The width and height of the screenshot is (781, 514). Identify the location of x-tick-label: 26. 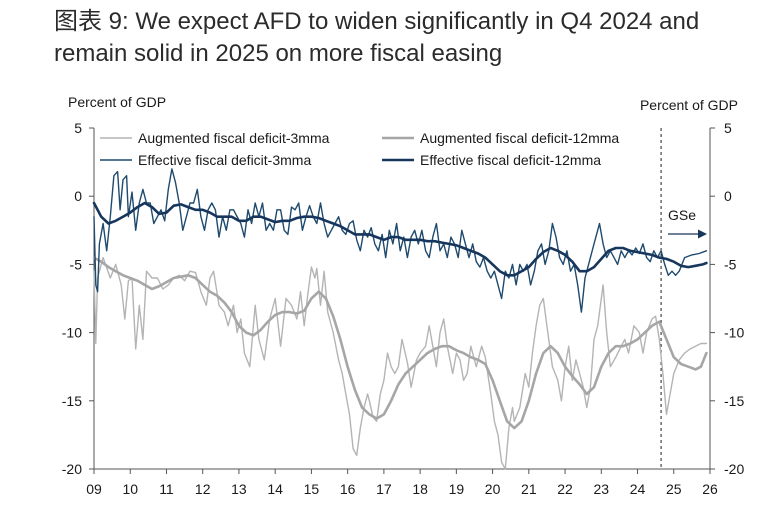
(710, 489).